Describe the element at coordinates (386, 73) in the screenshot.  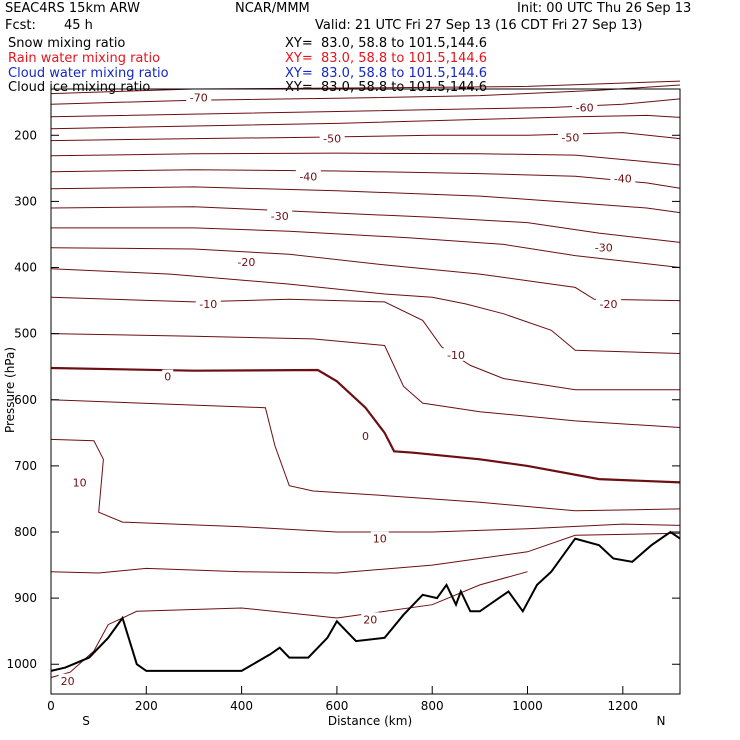
I see `field-xy-cloud: XY= 83.0, 58.8 to 101.5,144.6` at that location.